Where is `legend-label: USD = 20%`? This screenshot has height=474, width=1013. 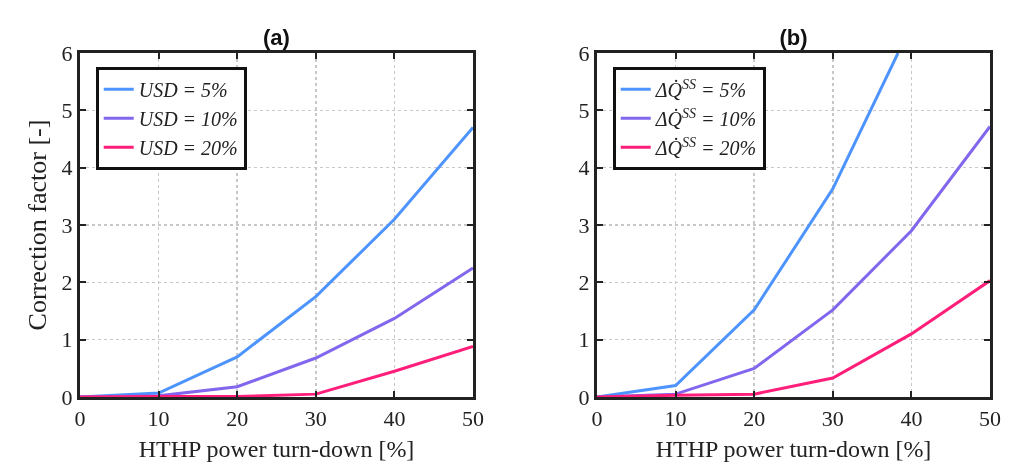
legend-label: USD = 20% is located at coordinates (188, 148).